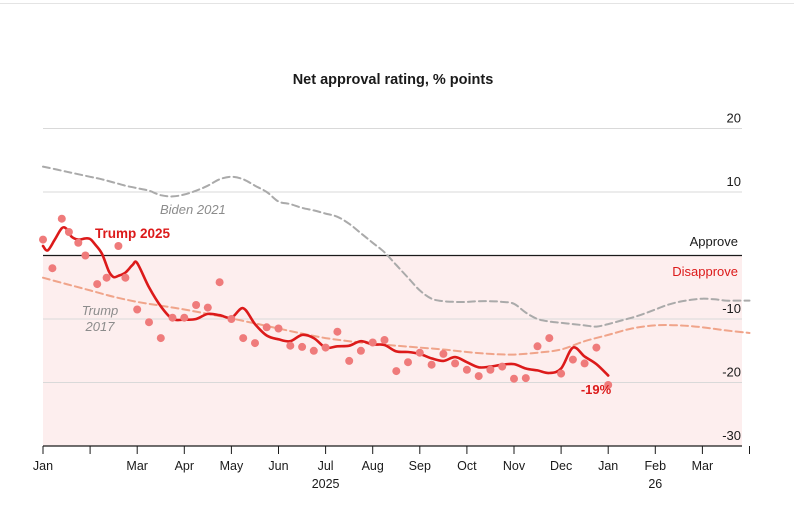 Image resolution: width=794 pixels, height=530 pixels. I want to click on x-tick-year-label: 2025, so click(326, 484).